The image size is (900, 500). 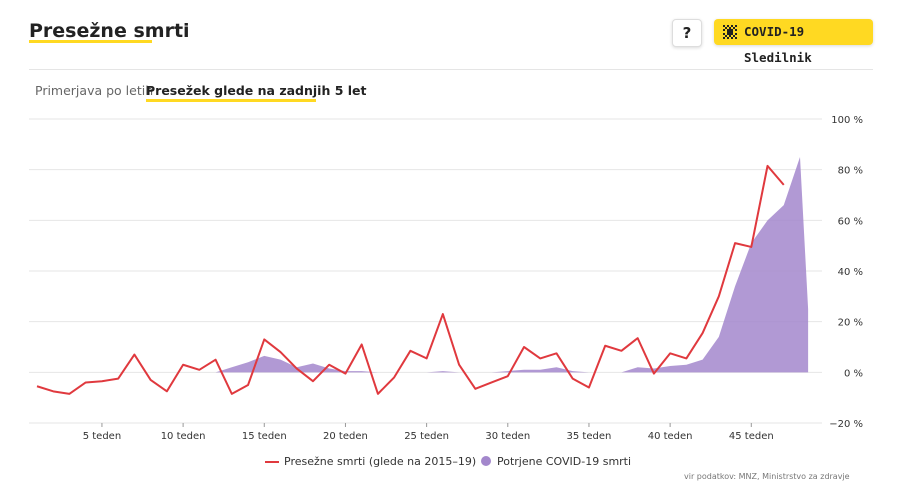 What do you see at coordinates (272, 462) in the screenshot?
I see `legend-line-swatch` at bounding box center [272, 462].